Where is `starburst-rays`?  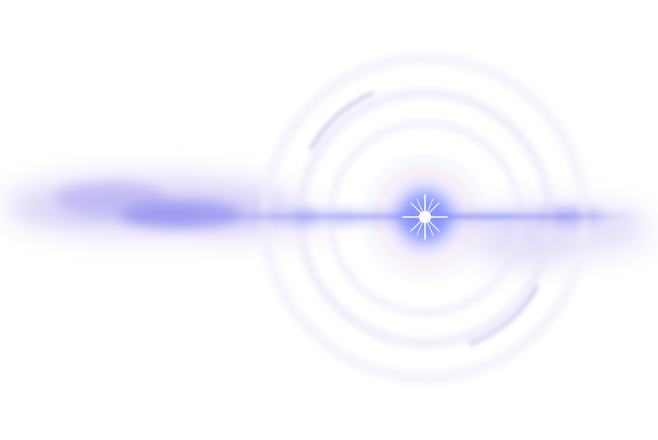
starburst-rays is located at coordinates (425, 217).